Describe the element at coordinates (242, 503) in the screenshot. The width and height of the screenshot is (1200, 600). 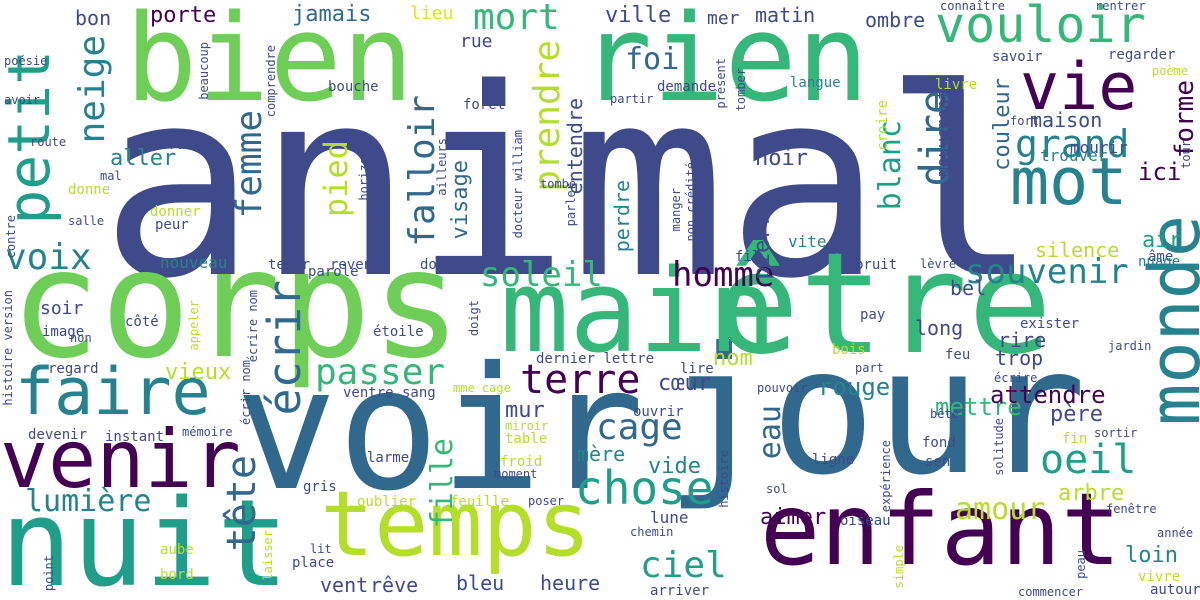
I see `word-tête: tête` at that location.